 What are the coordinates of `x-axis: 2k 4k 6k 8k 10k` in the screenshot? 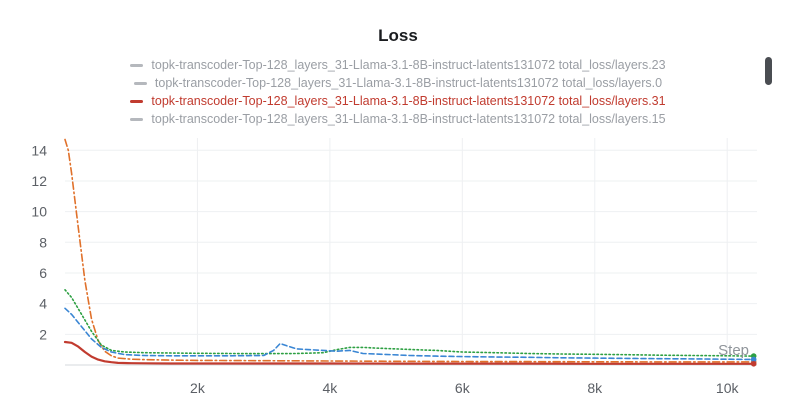 It's located at (464, 388).